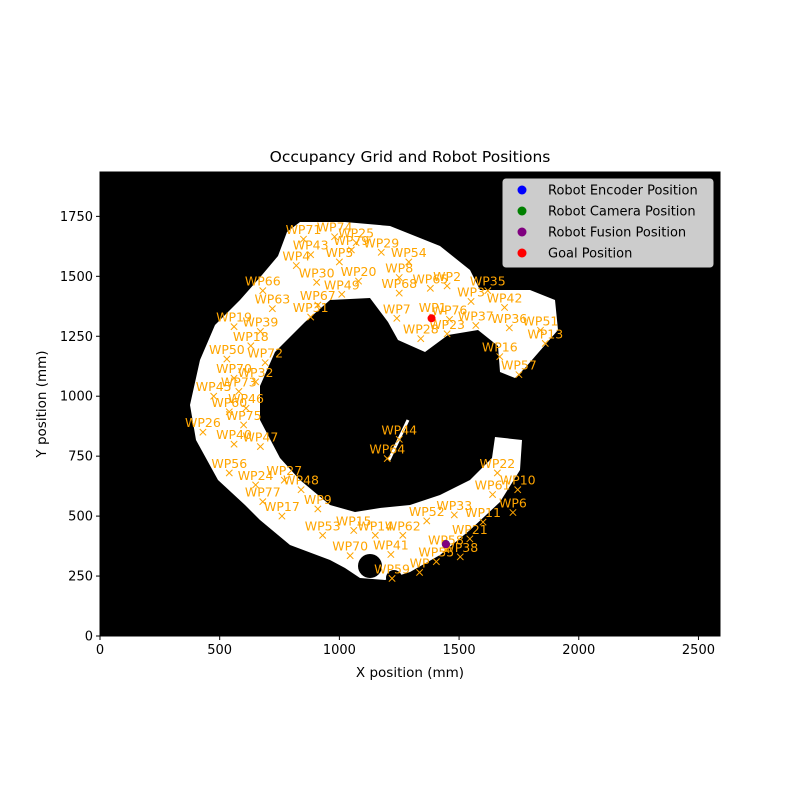 This screenshot has width=800, height=800. What do you see at coordinates (447, 276) in the screenshot?
I see `waypoint-label: WP2` at bounding box center [447, 276].